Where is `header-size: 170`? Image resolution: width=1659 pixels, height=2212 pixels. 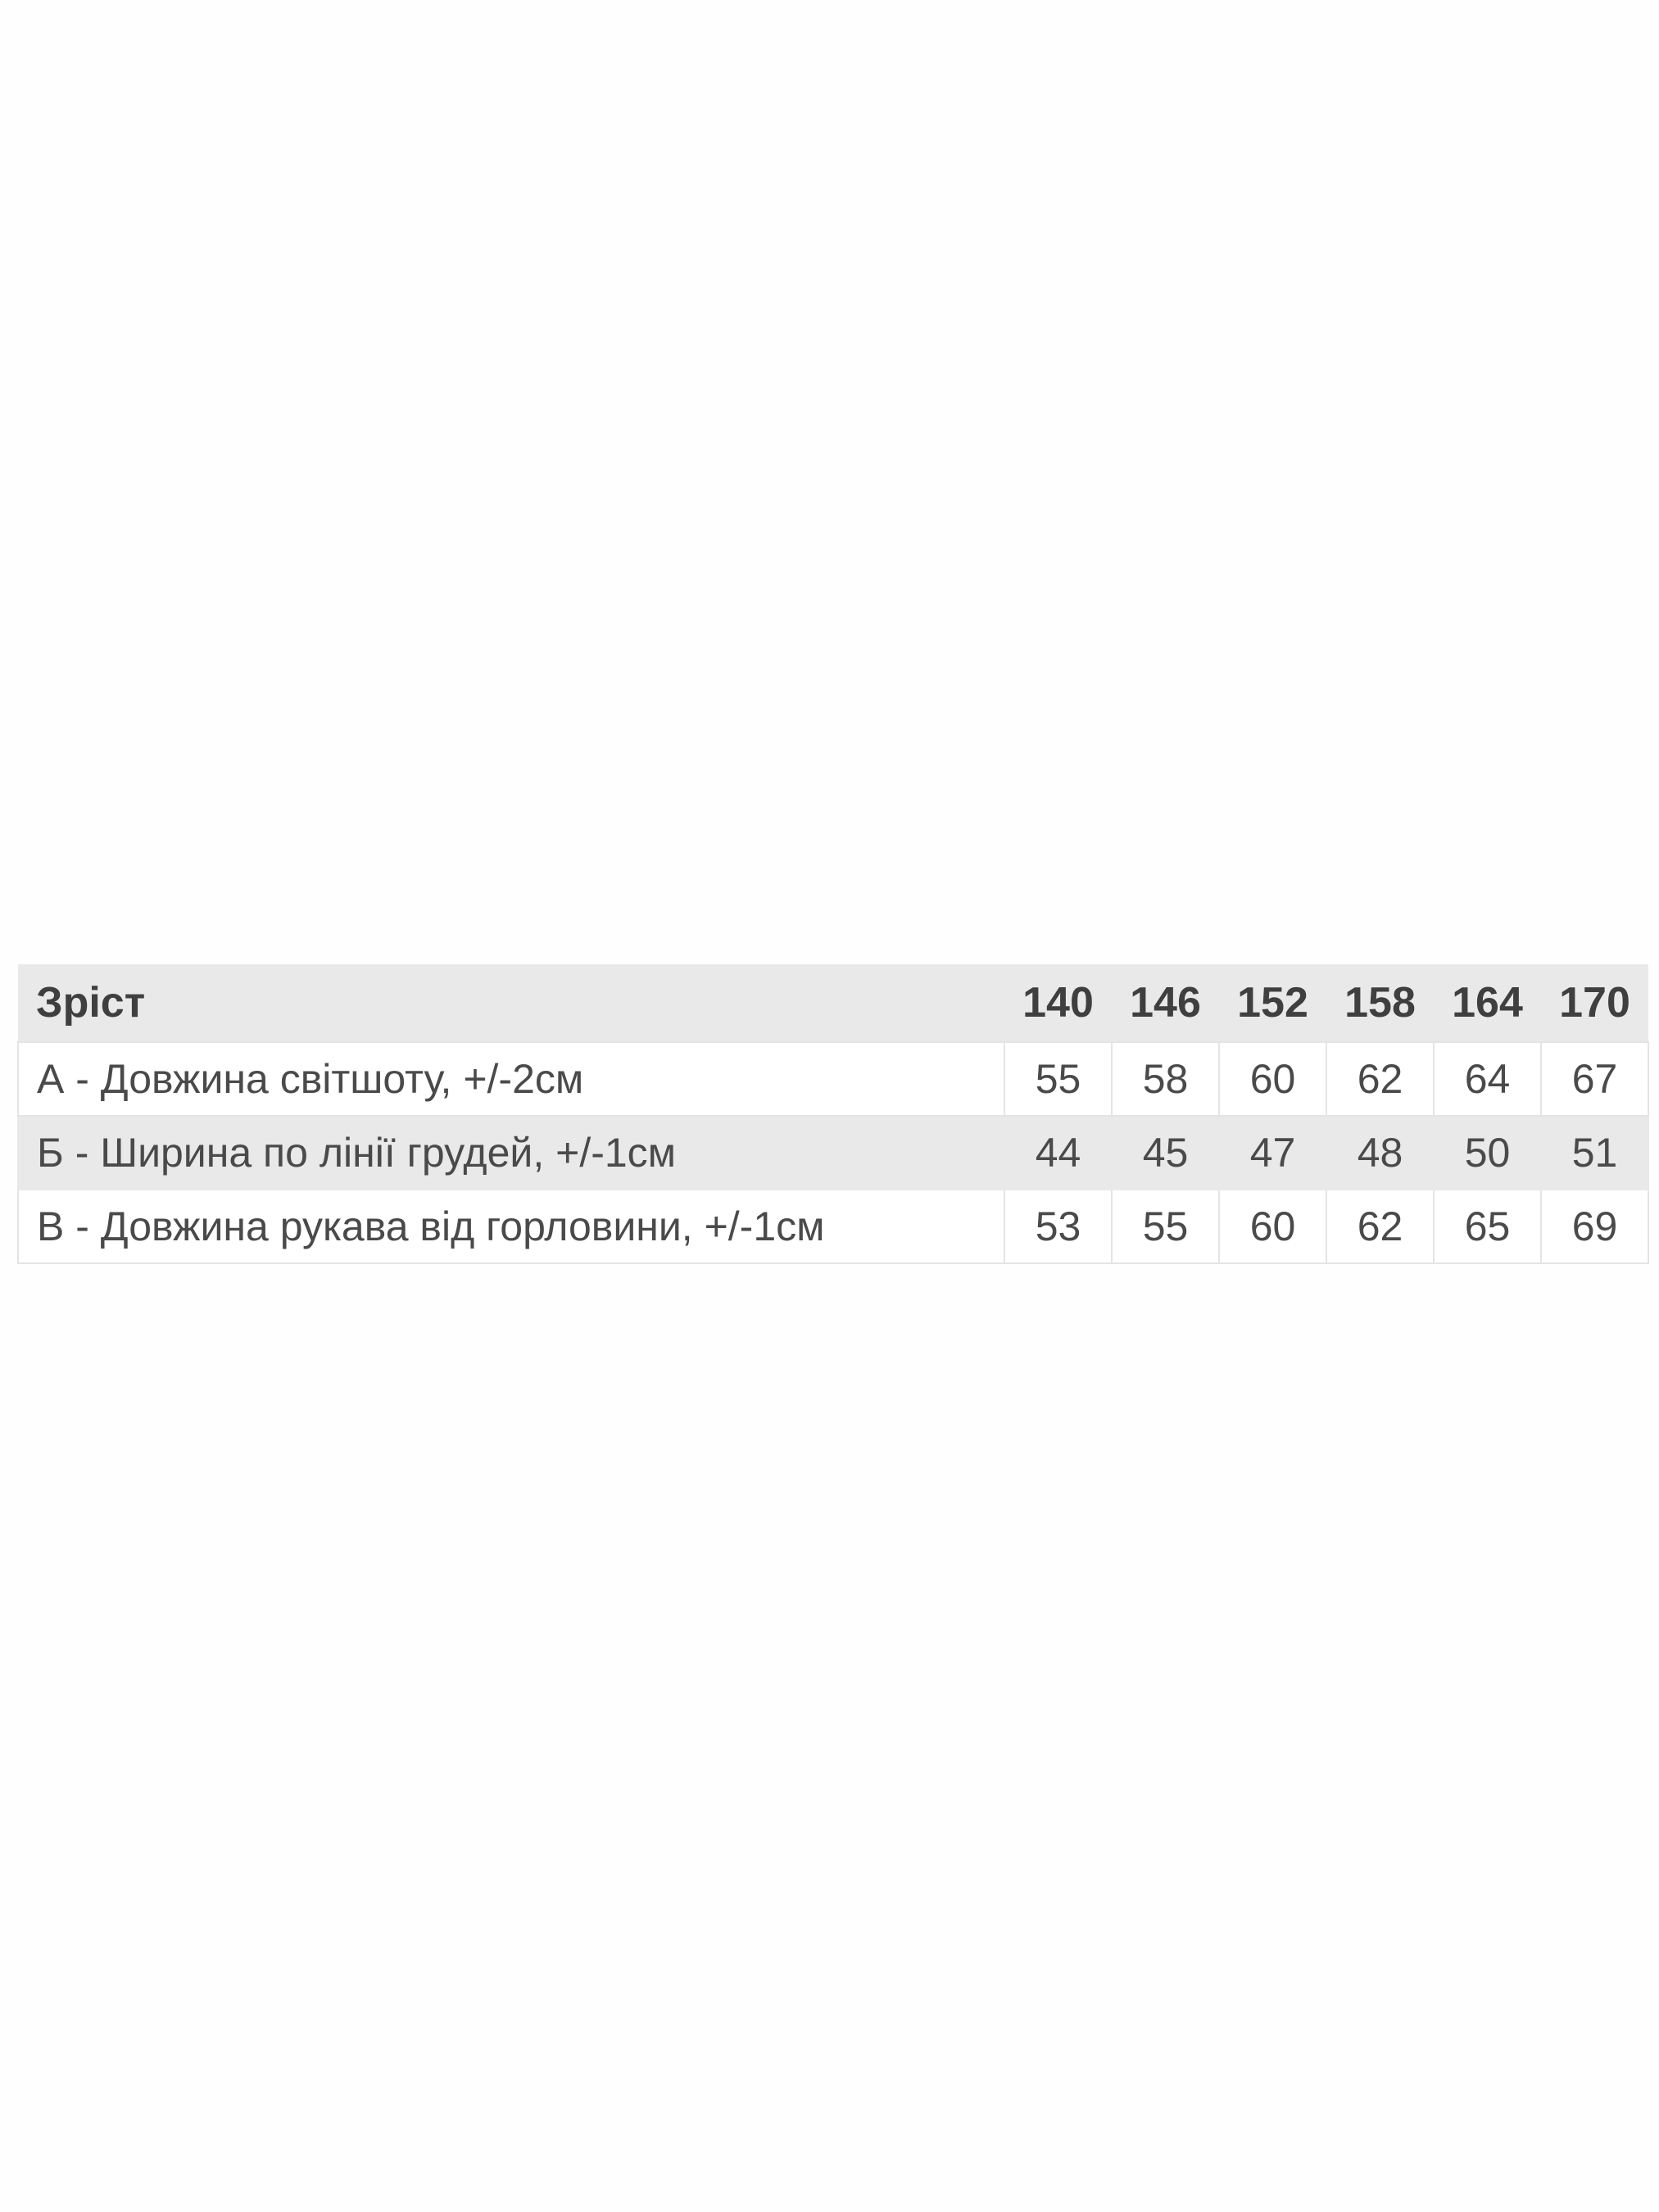 header-size: 170 is located at coordinates (1594, 1003).